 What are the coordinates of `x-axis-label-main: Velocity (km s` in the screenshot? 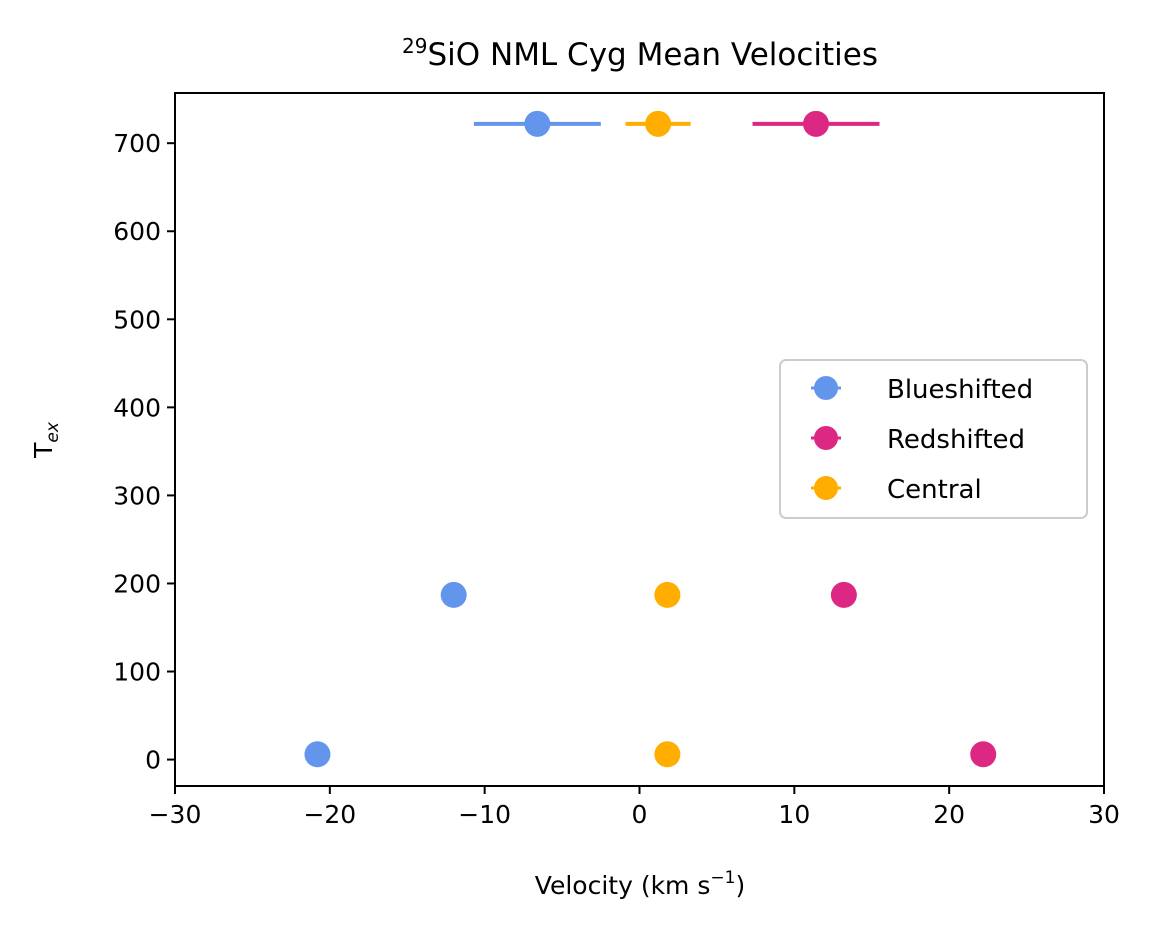 It's located at (623, 885).